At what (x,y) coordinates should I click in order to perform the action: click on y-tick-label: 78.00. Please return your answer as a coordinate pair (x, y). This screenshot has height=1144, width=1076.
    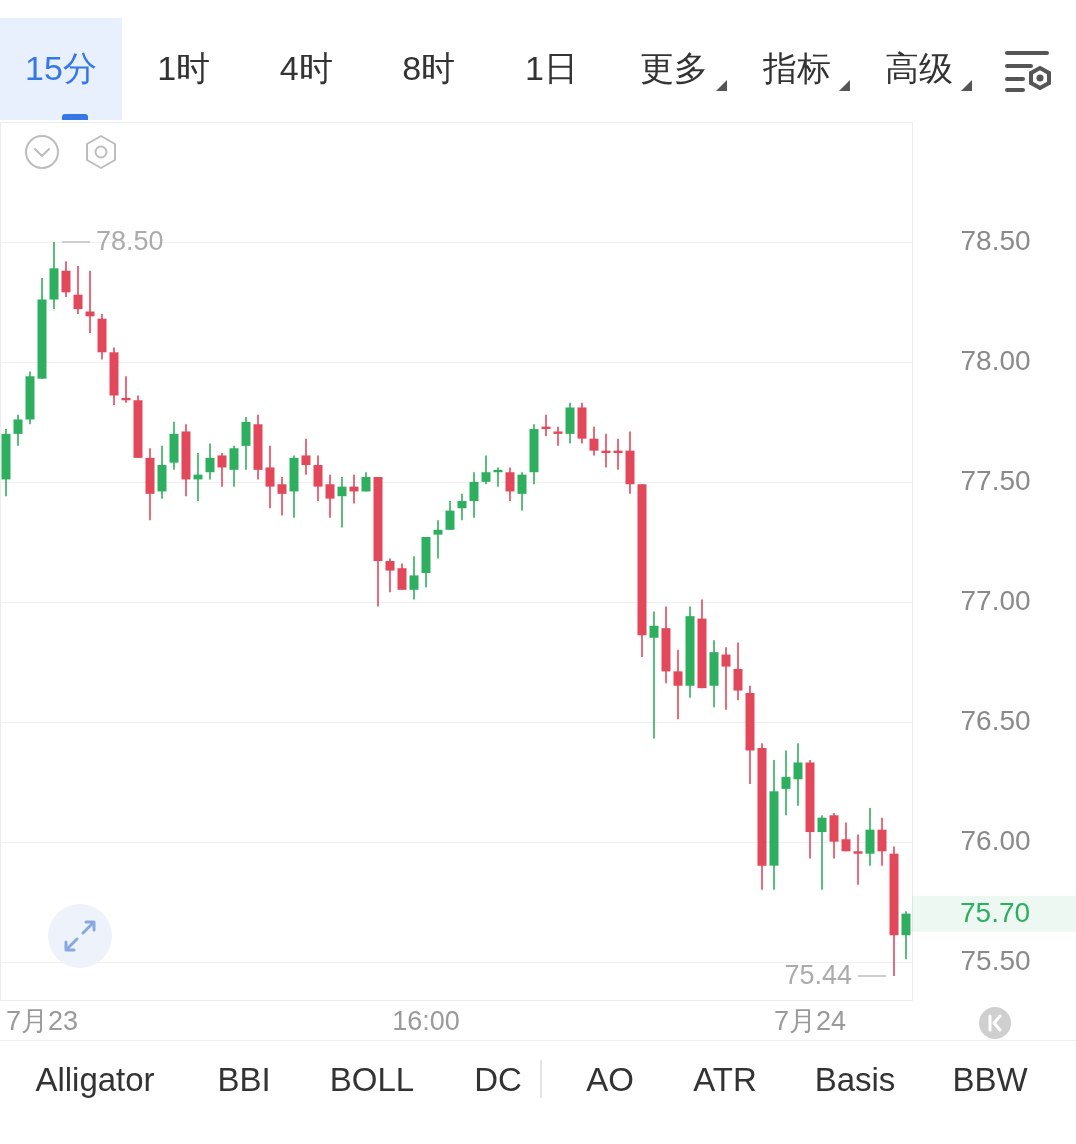
    Looking at the image, I should click on (995, 361).